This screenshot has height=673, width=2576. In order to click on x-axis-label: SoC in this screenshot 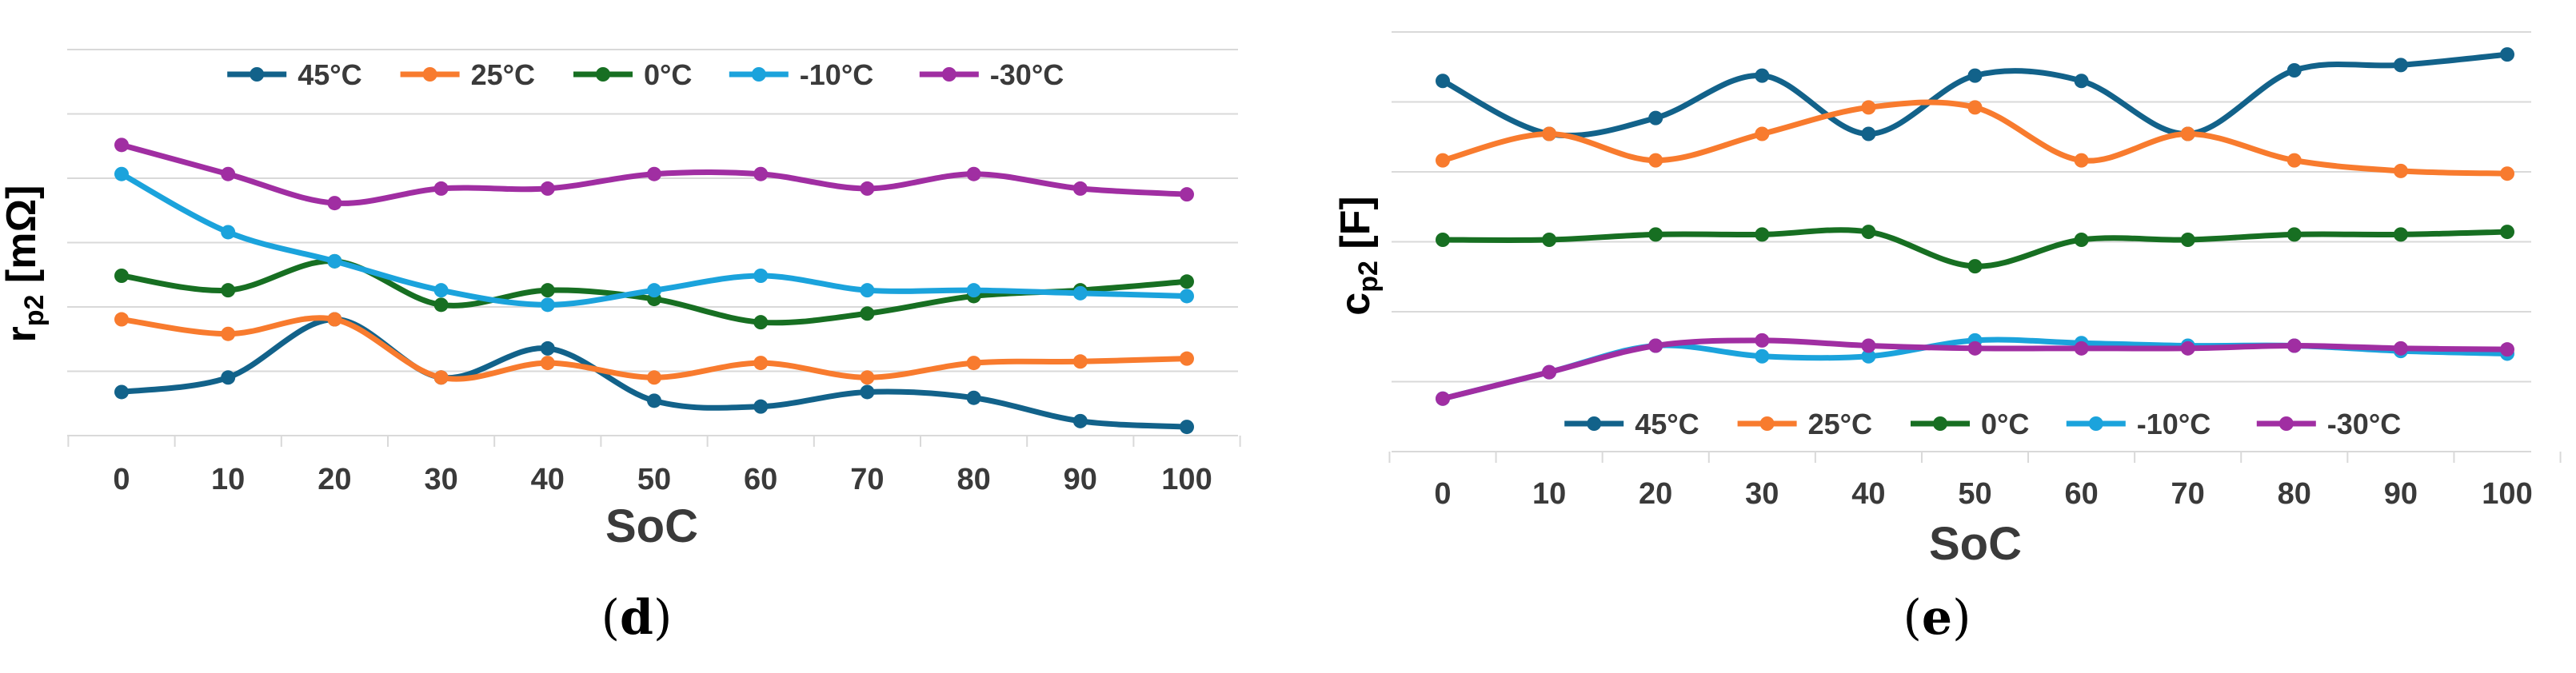, I will do `click(652, 526)`.